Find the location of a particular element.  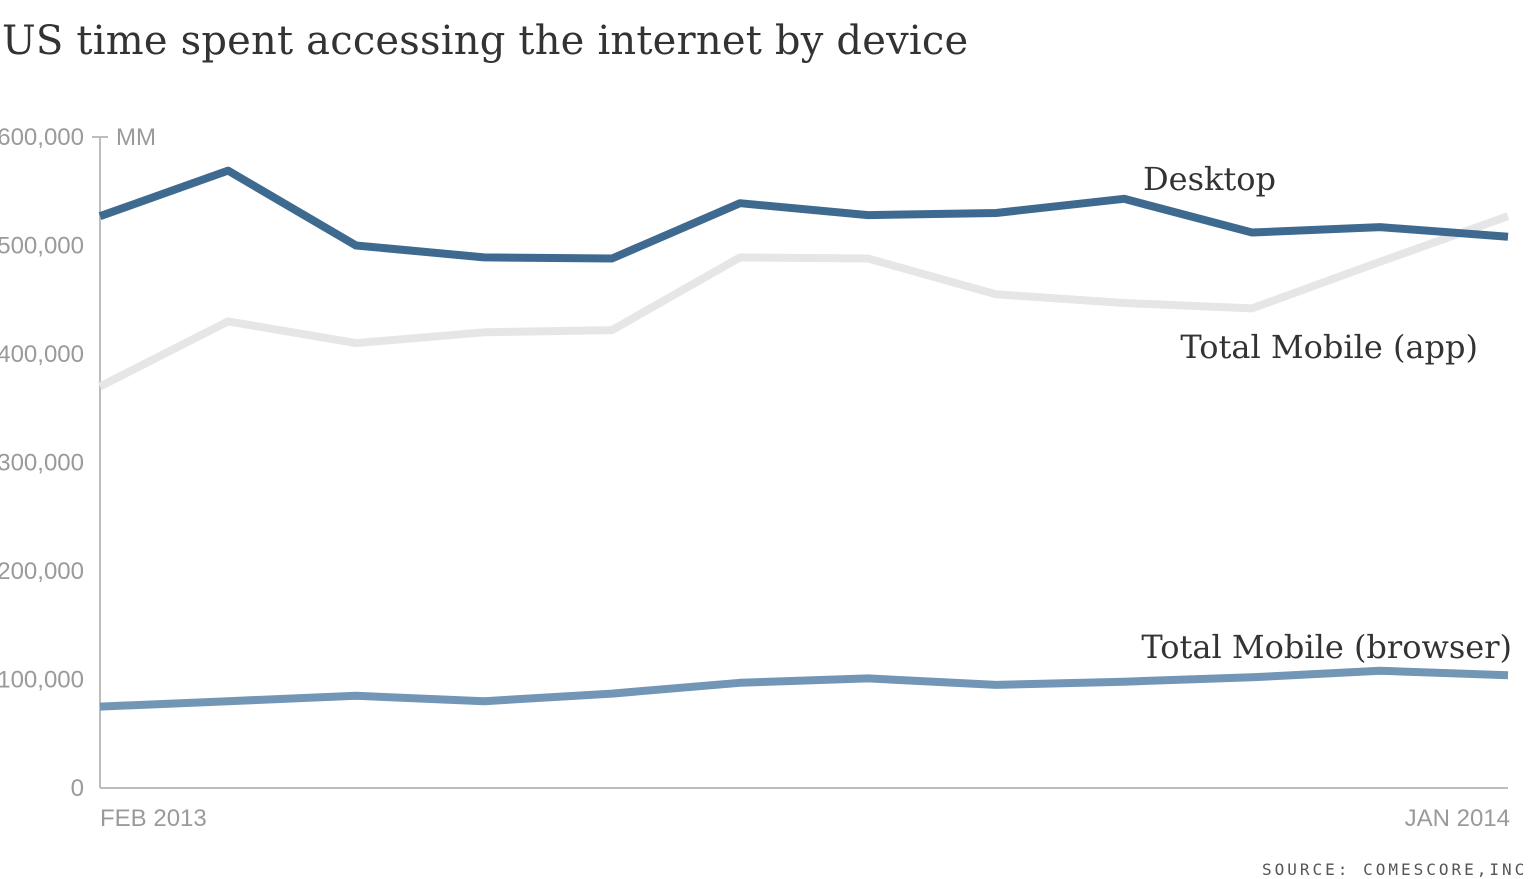

y-tick-label: 500,000 is located at coordinates (42, 246).